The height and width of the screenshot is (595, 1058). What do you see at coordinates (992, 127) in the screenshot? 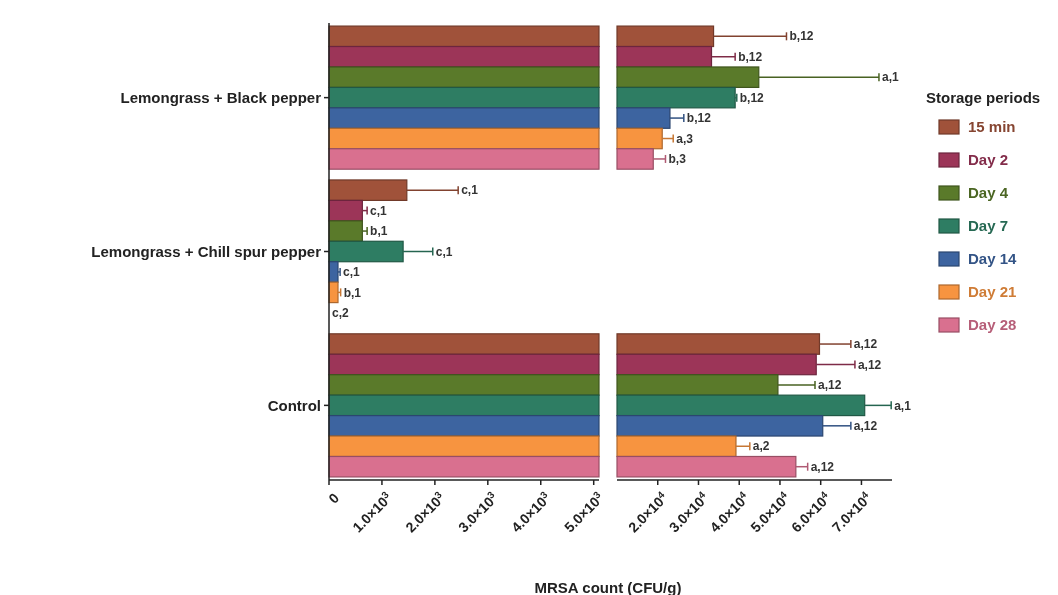
I see `legend-label: 15 min` at bounding box center [992, 127].